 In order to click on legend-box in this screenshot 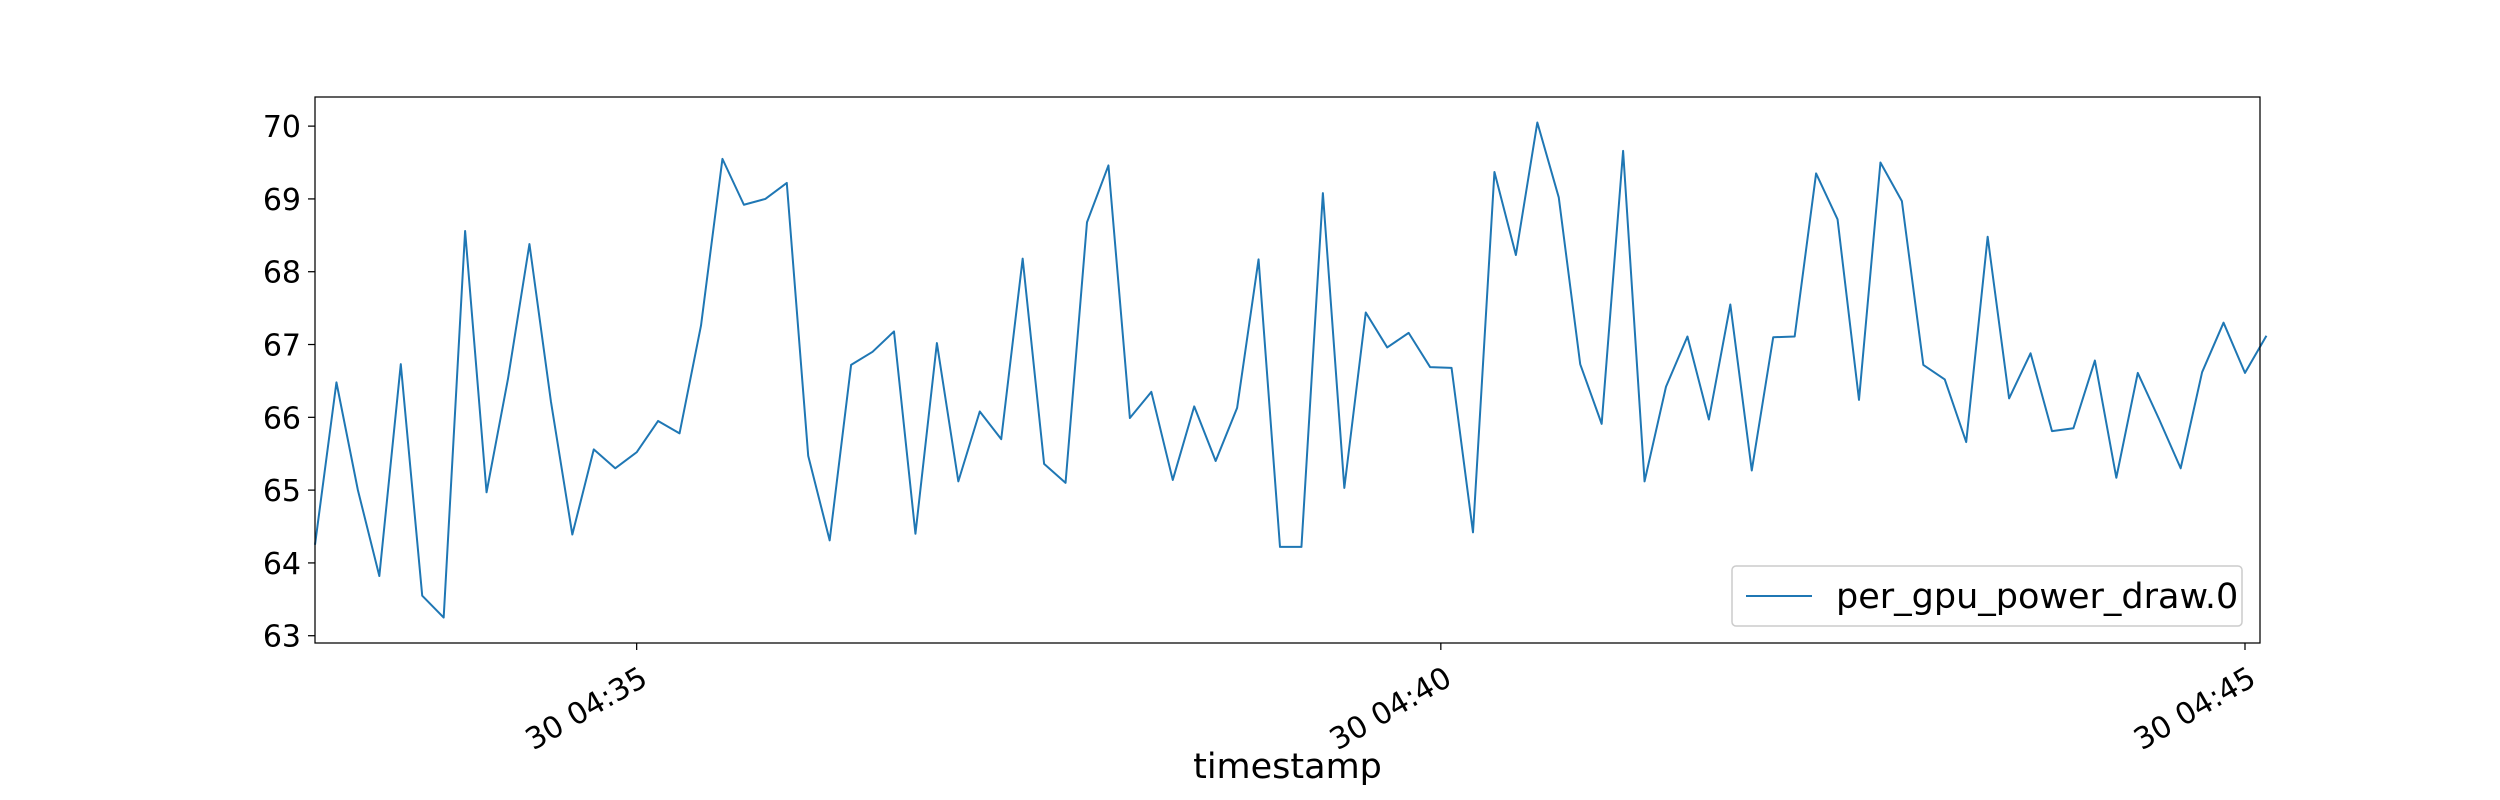, I will do `click(1987, 596)`.